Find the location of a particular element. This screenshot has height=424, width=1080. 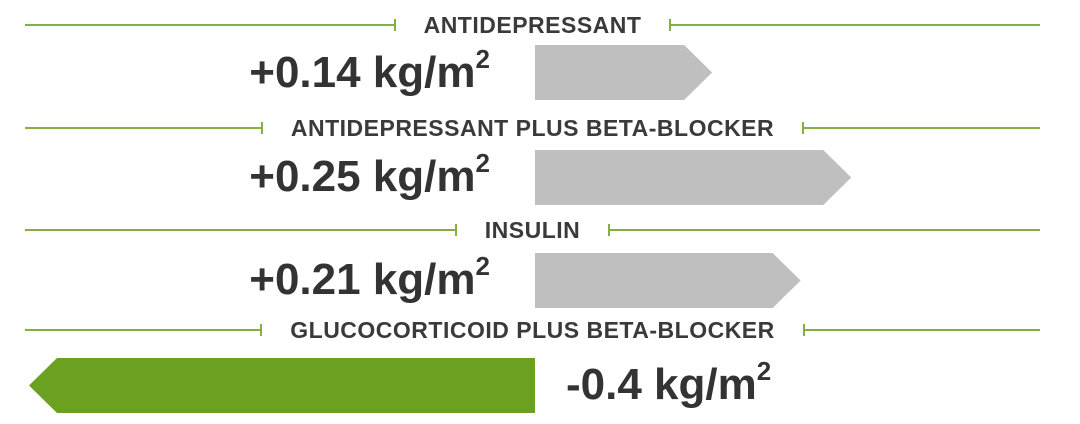

category-header-3: GLUCOCORTICOID PLUS BETA-BLOCKER is located at coordinates (533, 329).